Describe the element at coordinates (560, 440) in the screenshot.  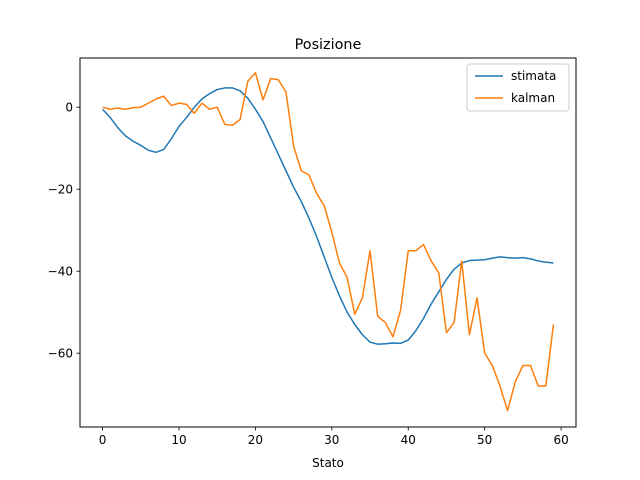
I see `x-tick-label: 60` at that location.